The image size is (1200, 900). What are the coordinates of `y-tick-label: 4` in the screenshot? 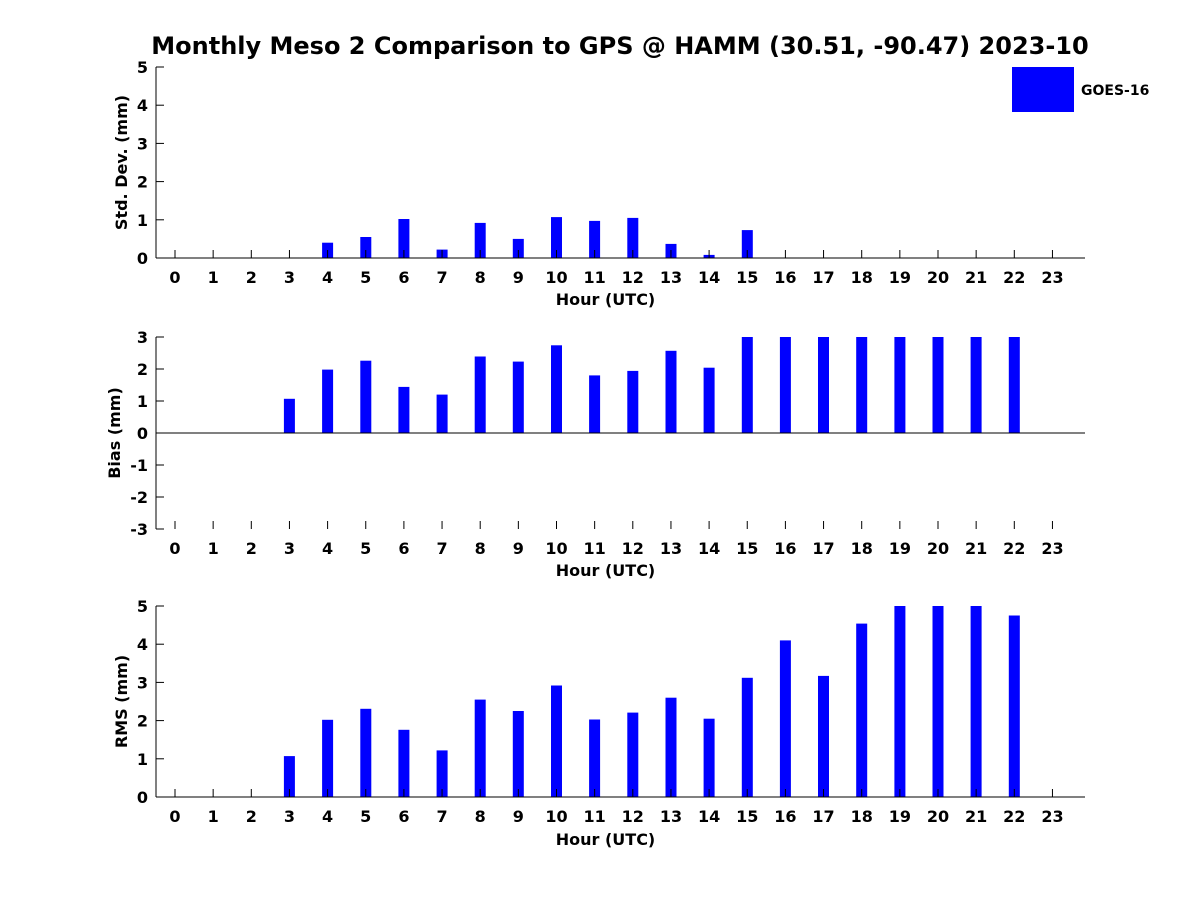 It's located at (142, 105).